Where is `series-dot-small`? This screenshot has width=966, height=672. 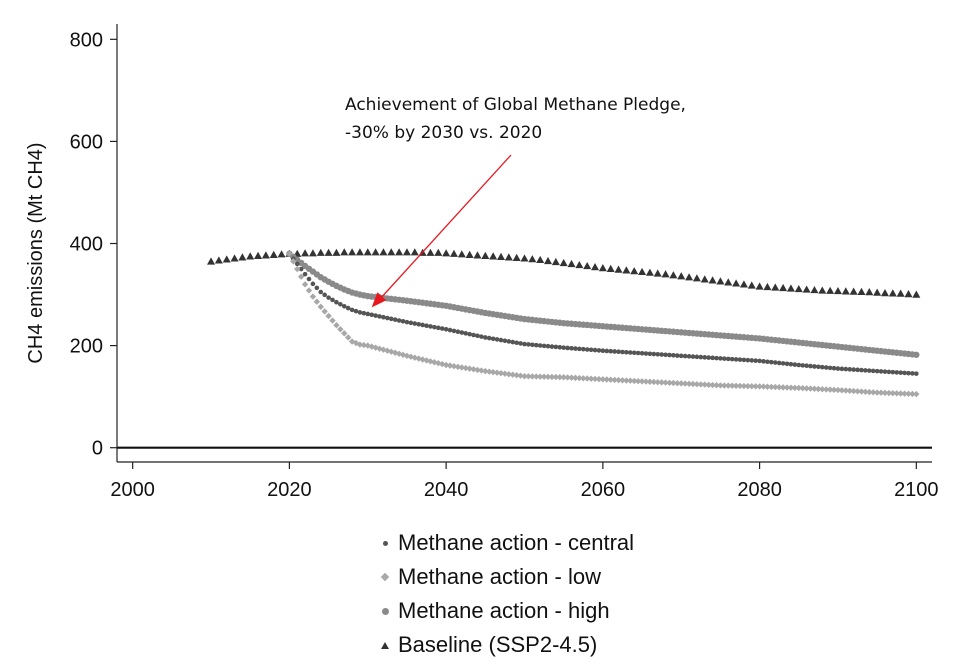
series-dot-small is located at coordinates (603, 313).